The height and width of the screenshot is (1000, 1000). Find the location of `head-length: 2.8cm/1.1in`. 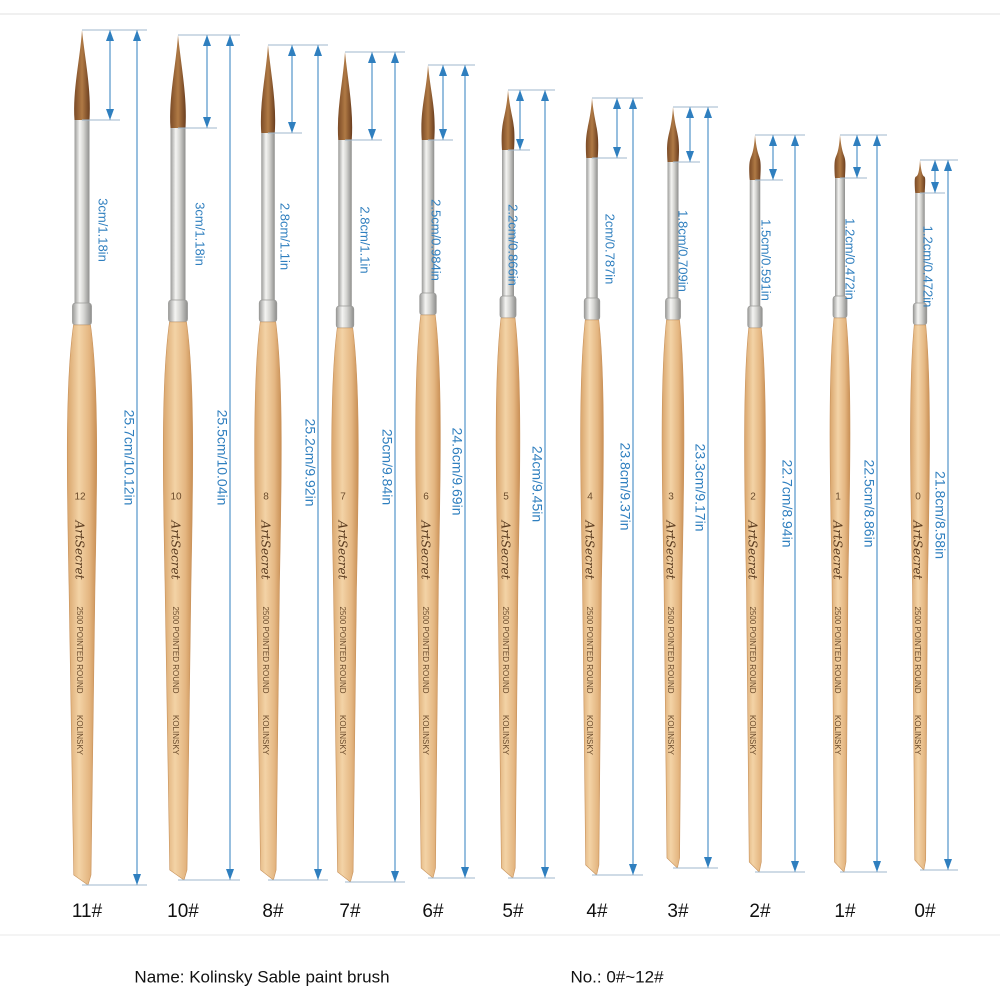

head-length: 2.8cm/1.1in is located at coordinates (365, 239).